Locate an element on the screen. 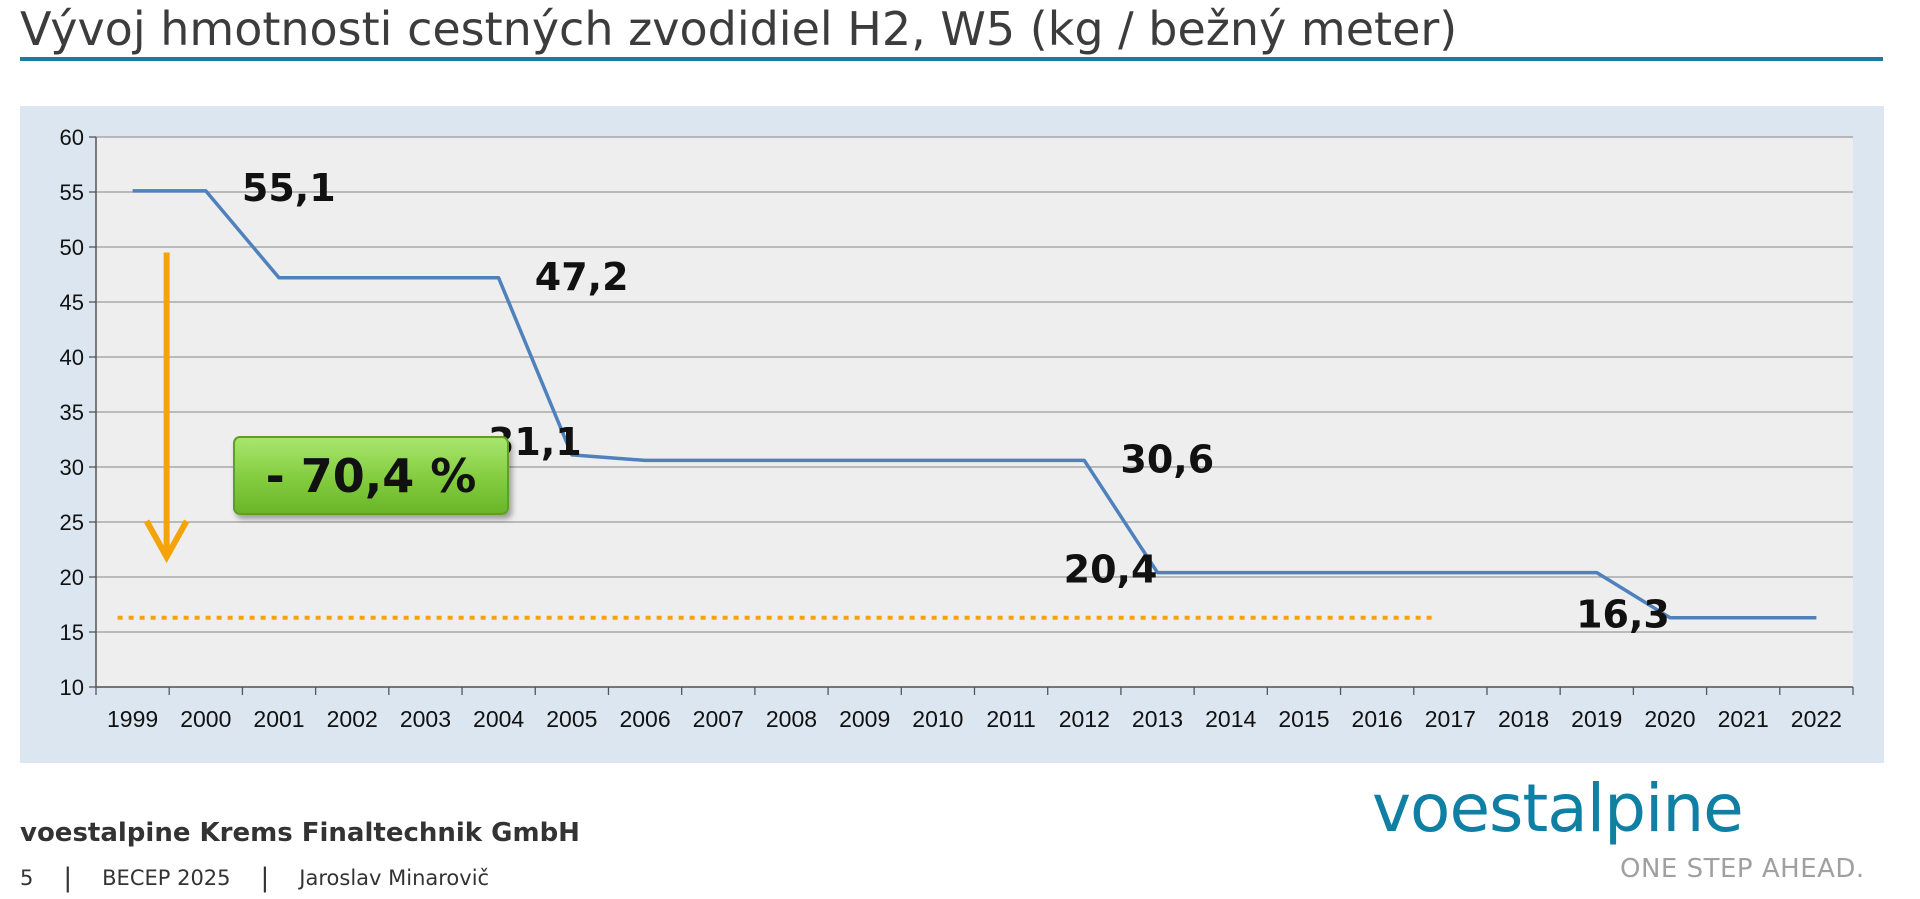 The height and width of the screenshot is (899, 1920). x-tick-label: 2009 is located at coordinates (864, 719).